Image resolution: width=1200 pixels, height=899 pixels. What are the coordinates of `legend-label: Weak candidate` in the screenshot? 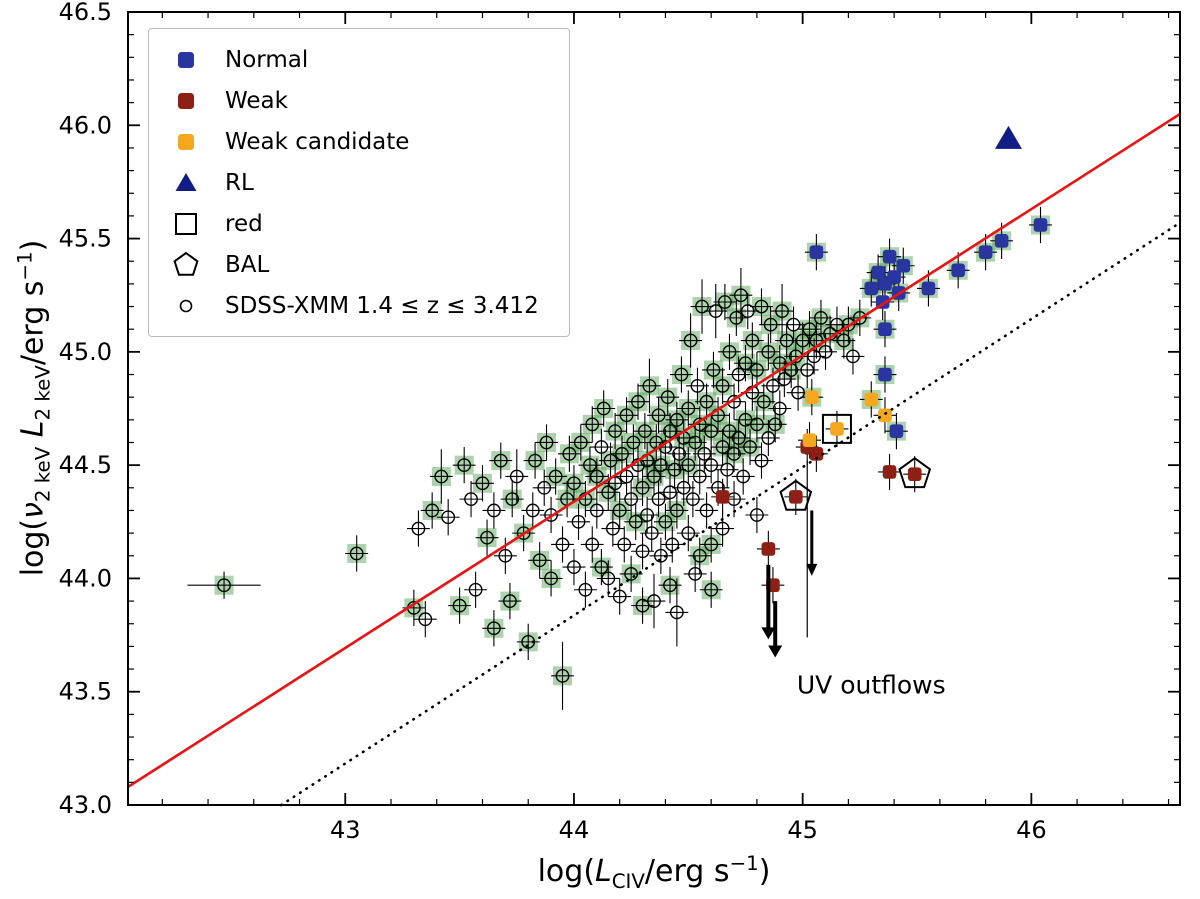 It's located at (317, 141).